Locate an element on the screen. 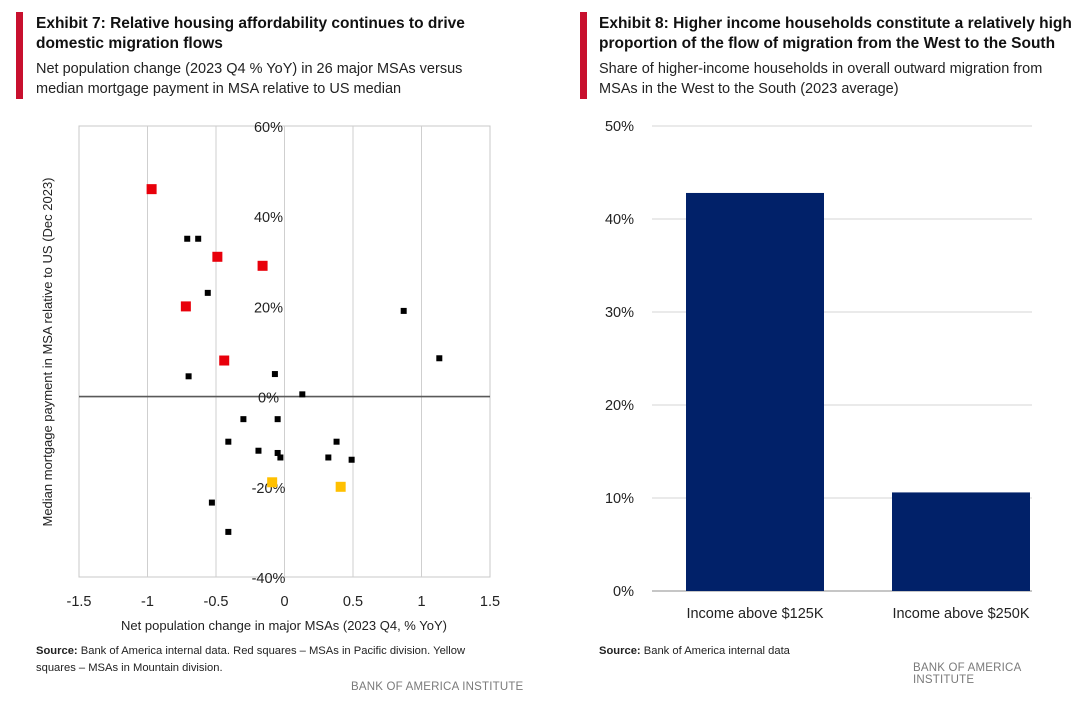 This screenshot has height=701, width=1077. y-tick-label: 10% is located at coordinates (619, 499).